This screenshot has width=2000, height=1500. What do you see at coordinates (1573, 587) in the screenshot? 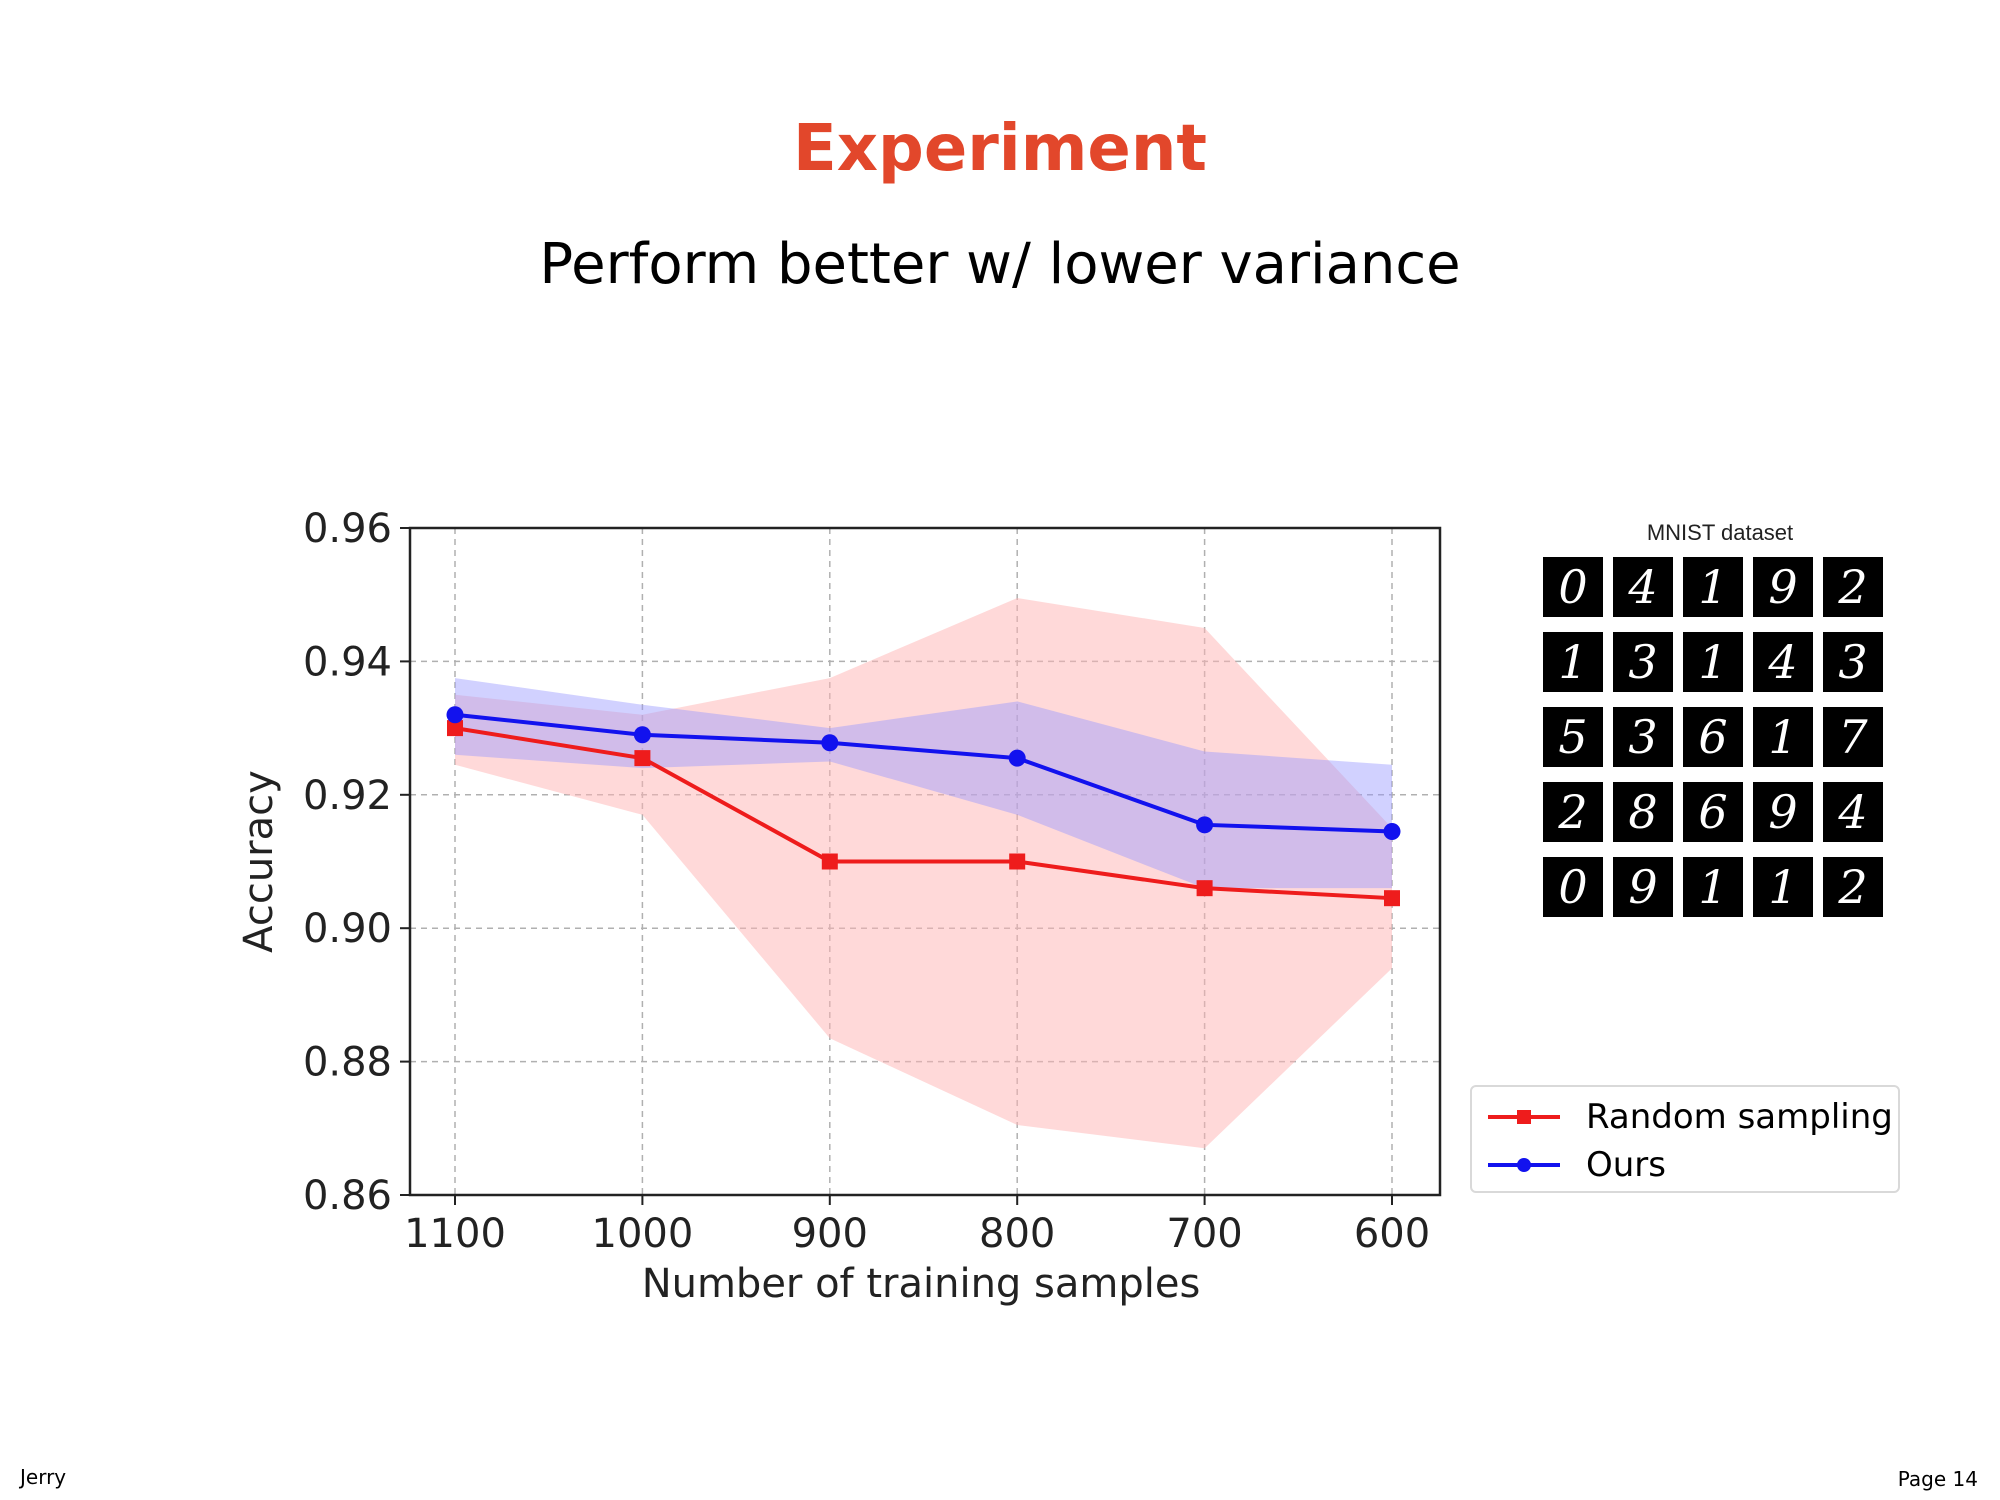
I see `mnist-digit-0: 0` at bounding box center [1573, 587].